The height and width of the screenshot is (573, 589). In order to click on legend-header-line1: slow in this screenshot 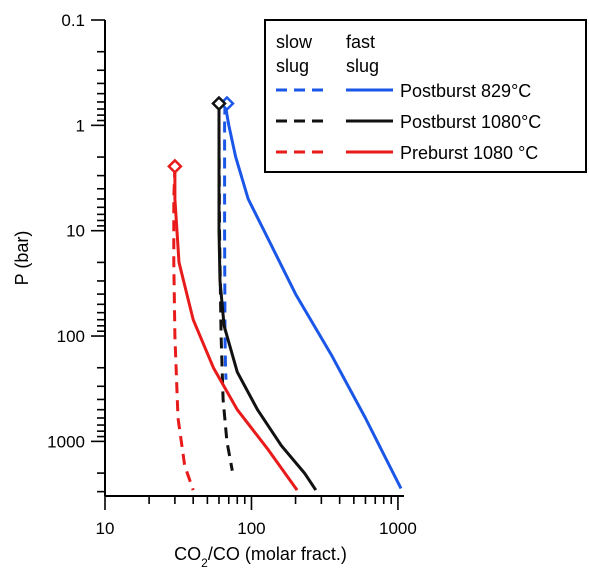, I will do `click(294, 42)`.